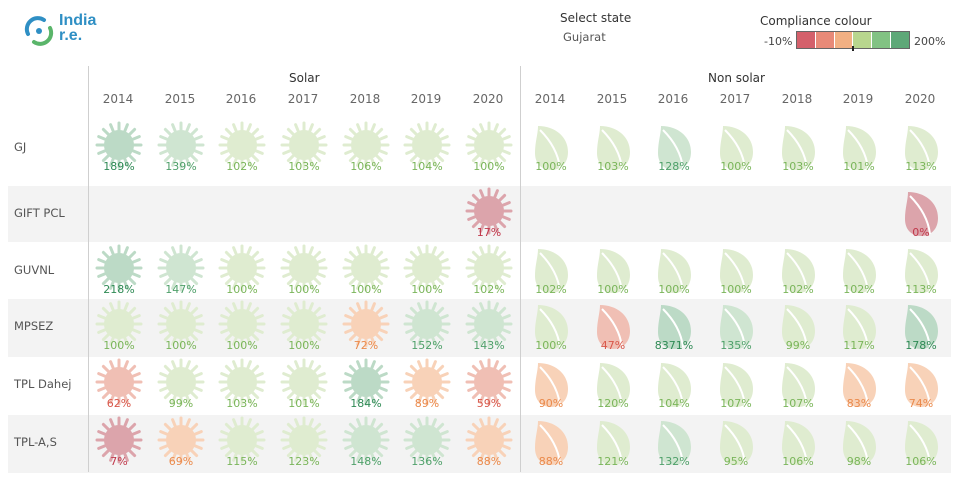 Image resolution: width=959 pixels, height=479 pixels. I want to click on nonsolar-cell: 120%, so click(613, 385).